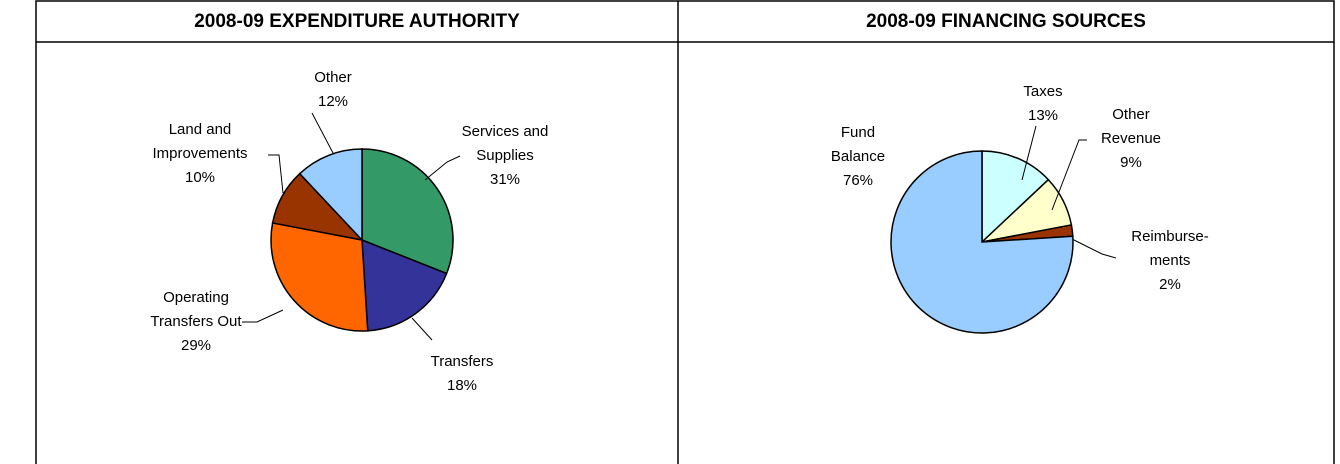  What do you see at coordinates (196, 345) in the screenshot?
I see `slice-percent: 29%` at bounding box center [196, 345].